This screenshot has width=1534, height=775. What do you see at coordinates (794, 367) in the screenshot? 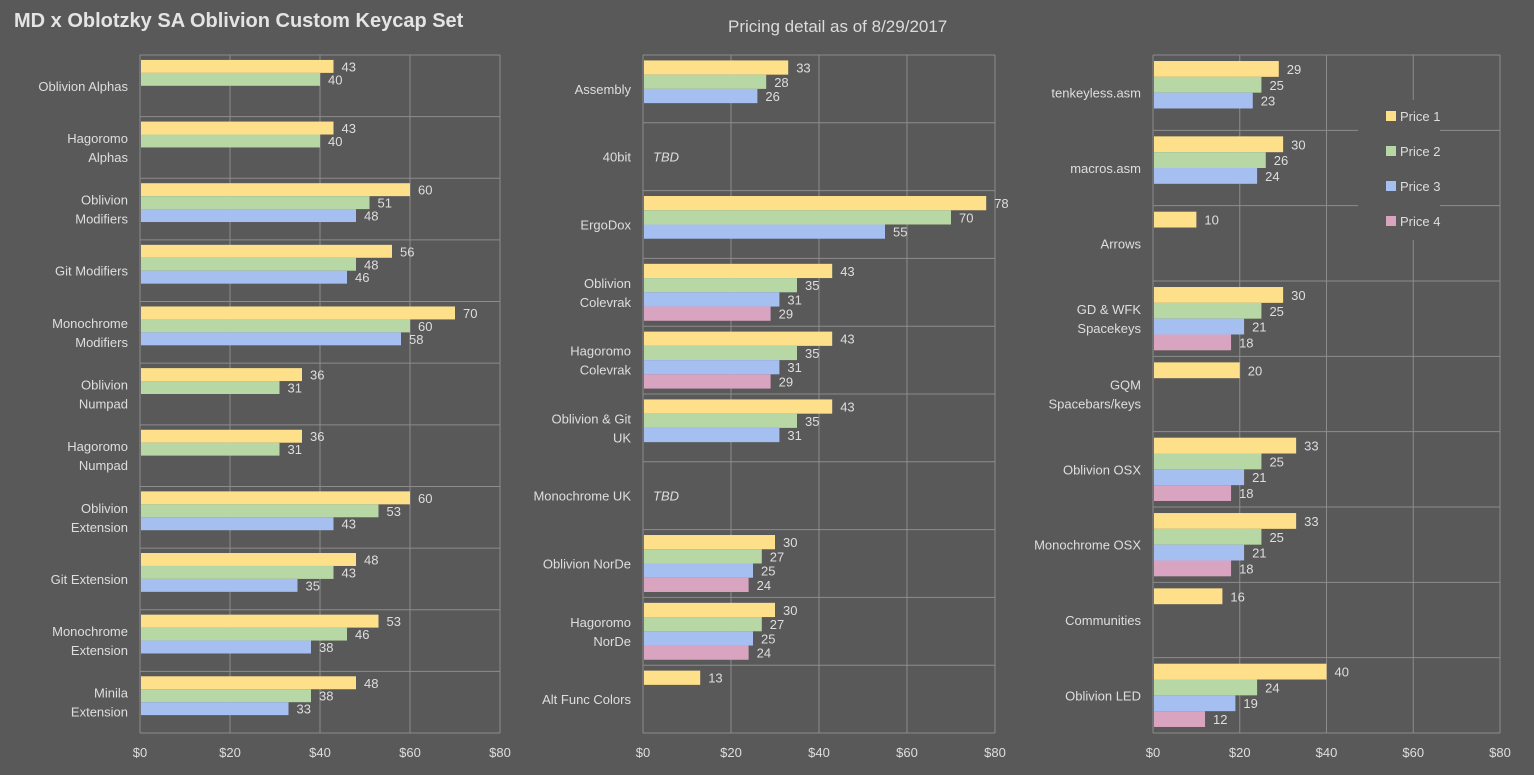
I see `data-label: 31` at bounding box center [794, 367].